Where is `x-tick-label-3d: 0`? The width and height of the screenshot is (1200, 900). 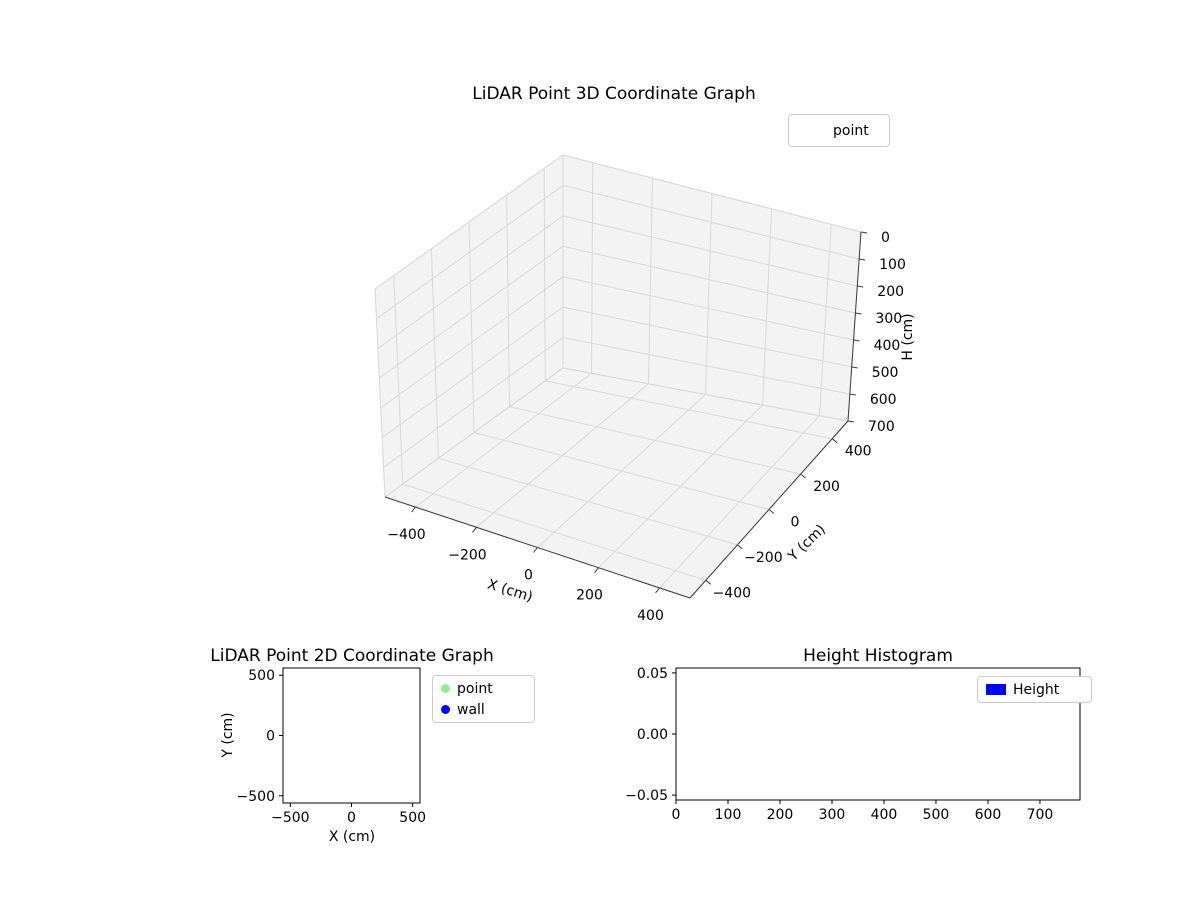
x-tick-label-3d: 0 is located at coordinates (528, 576).